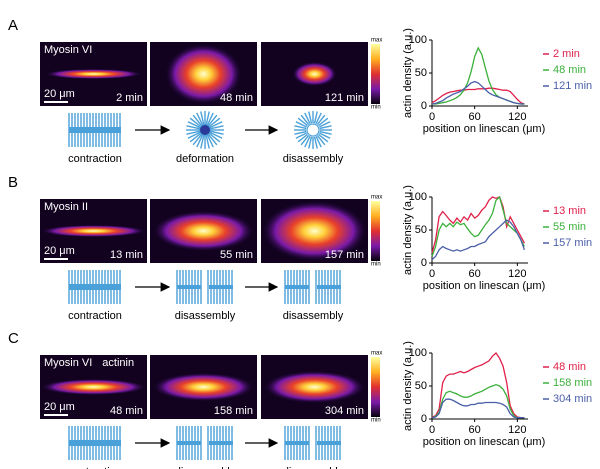 The image size is (600, 469). Describe the element at coordinates (572, 399) in the screenshot. I see `legend-label: 304 min` at that location.